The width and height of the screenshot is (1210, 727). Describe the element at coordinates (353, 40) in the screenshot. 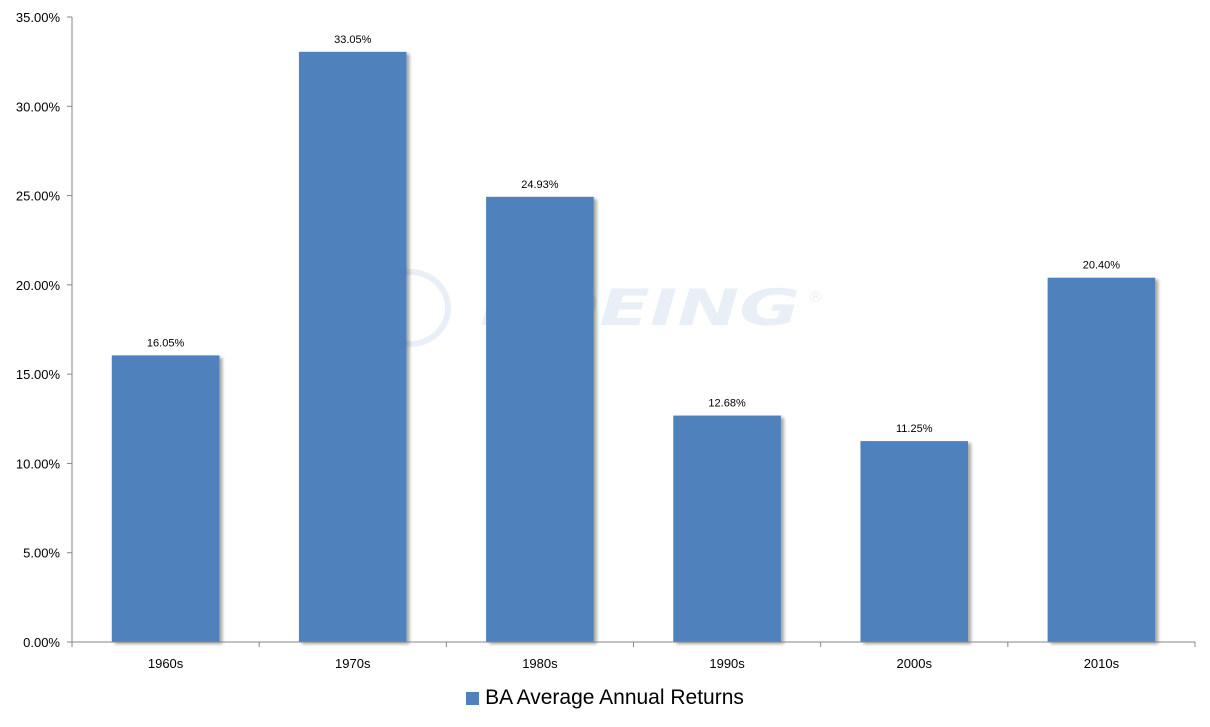

I see `data-label-1970s: 33.05%` at that location.